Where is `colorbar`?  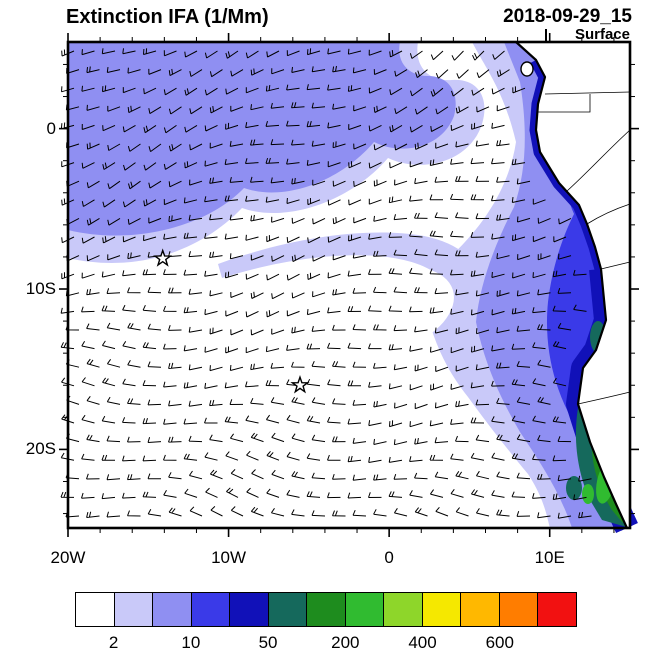 colorbar is located at coordinates (326, 609).